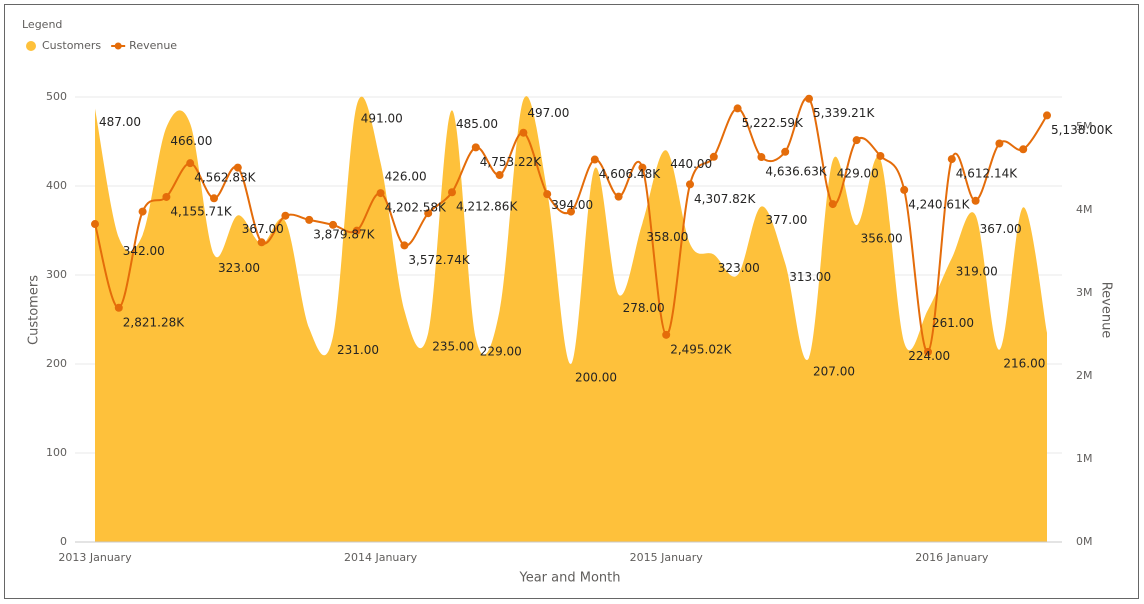 Image resolution: width=1144 pixels, height=604 pixels. What do you see at coordinates (1084, 375) in the screenshot?
I see `y2-tick-label: 2M` at bounding box center [1084, 375].